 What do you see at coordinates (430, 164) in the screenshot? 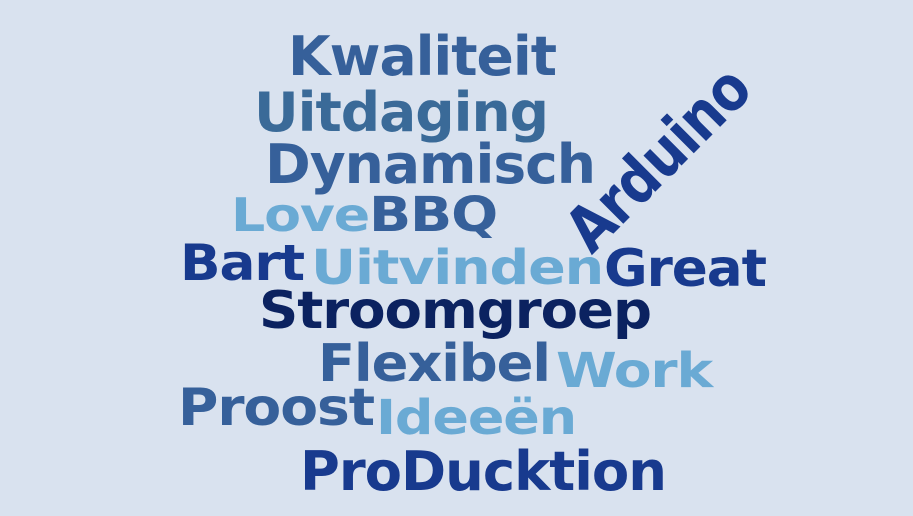
I see `word-dynamisch: Dynamisch` at bounding box center [430, 164].